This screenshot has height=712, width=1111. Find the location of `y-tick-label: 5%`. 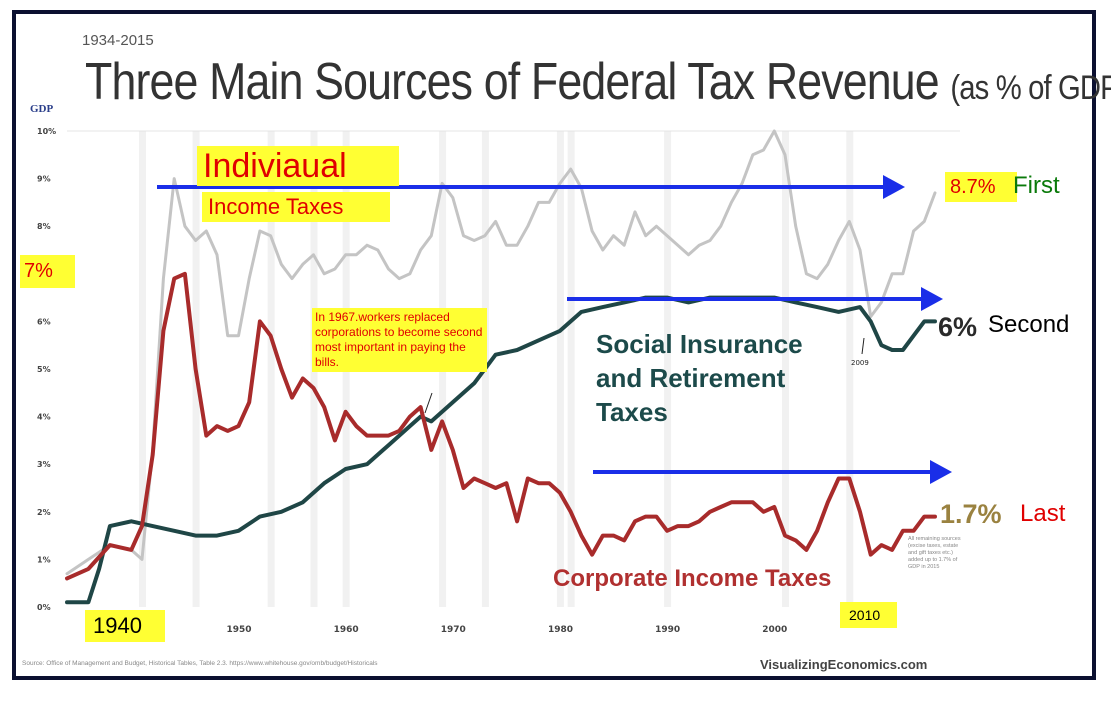

y-tick-label: 5% is located at coordinates (44, 369).